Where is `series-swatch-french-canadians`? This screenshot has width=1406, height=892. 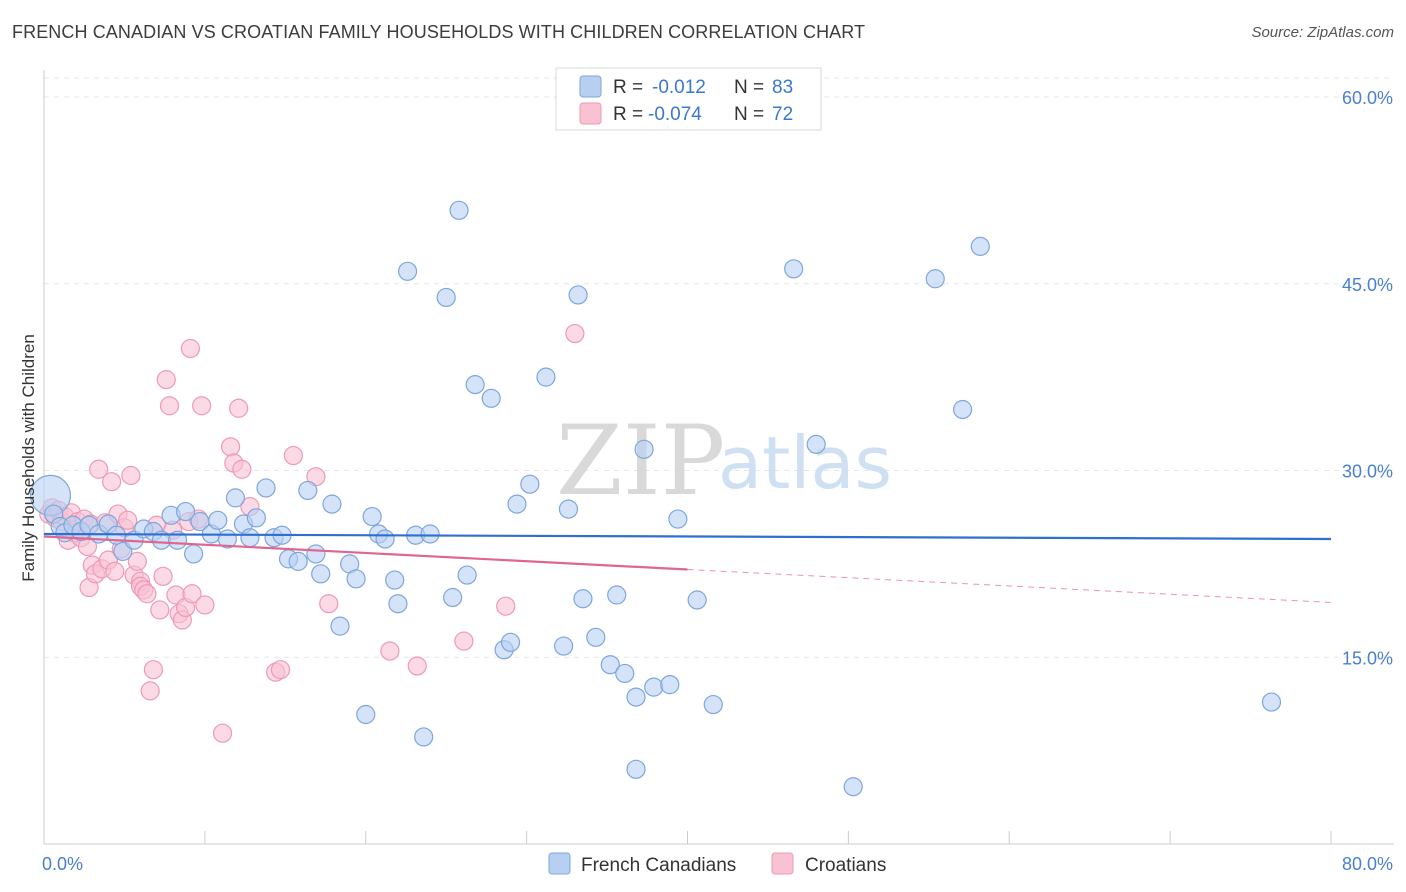 series-swatch-french-canadians is located at coordinates (559, 863).